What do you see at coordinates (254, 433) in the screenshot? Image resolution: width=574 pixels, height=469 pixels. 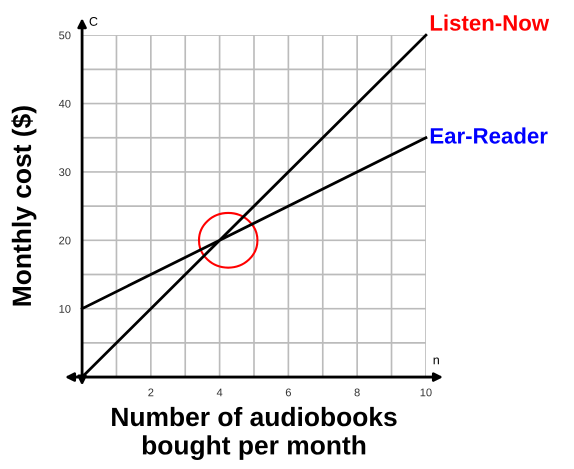 I see `x-axis-title: Number of audiobooks bought per month` at bounding box center [254, 433].